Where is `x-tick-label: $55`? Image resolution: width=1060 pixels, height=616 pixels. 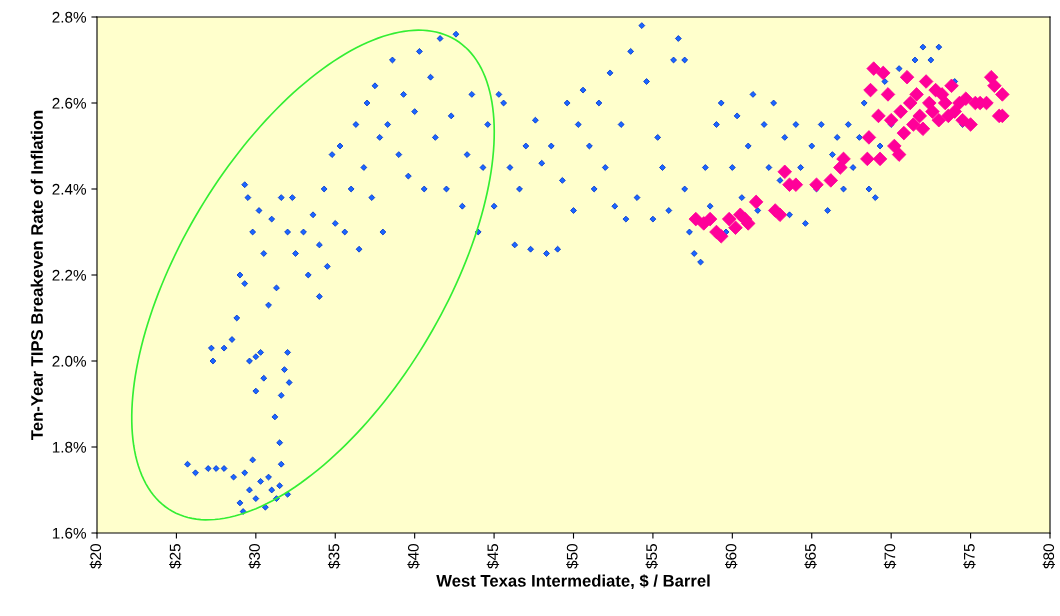
x-tick-label: $55 is located at coordinates (651, 556).